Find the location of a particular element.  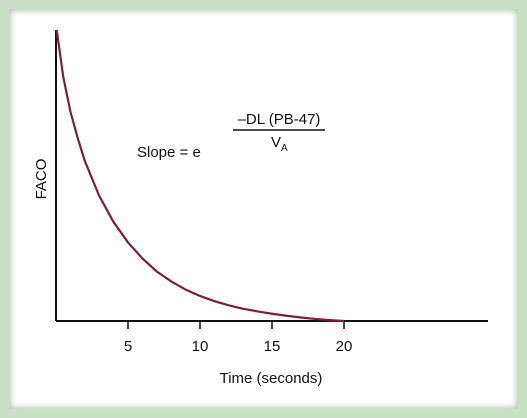

x-axis-label: Time (seconds) is located at coordinates (271, 378).